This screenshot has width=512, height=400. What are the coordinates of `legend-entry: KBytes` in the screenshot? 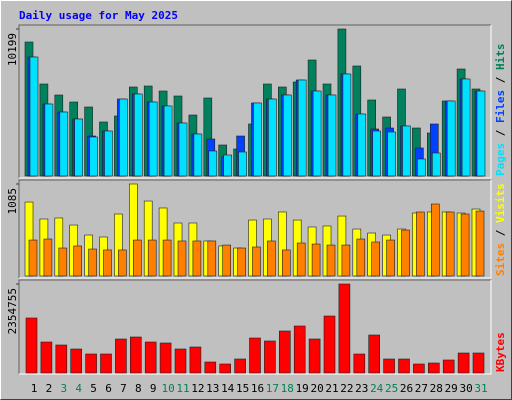 It's located at (500, 352).